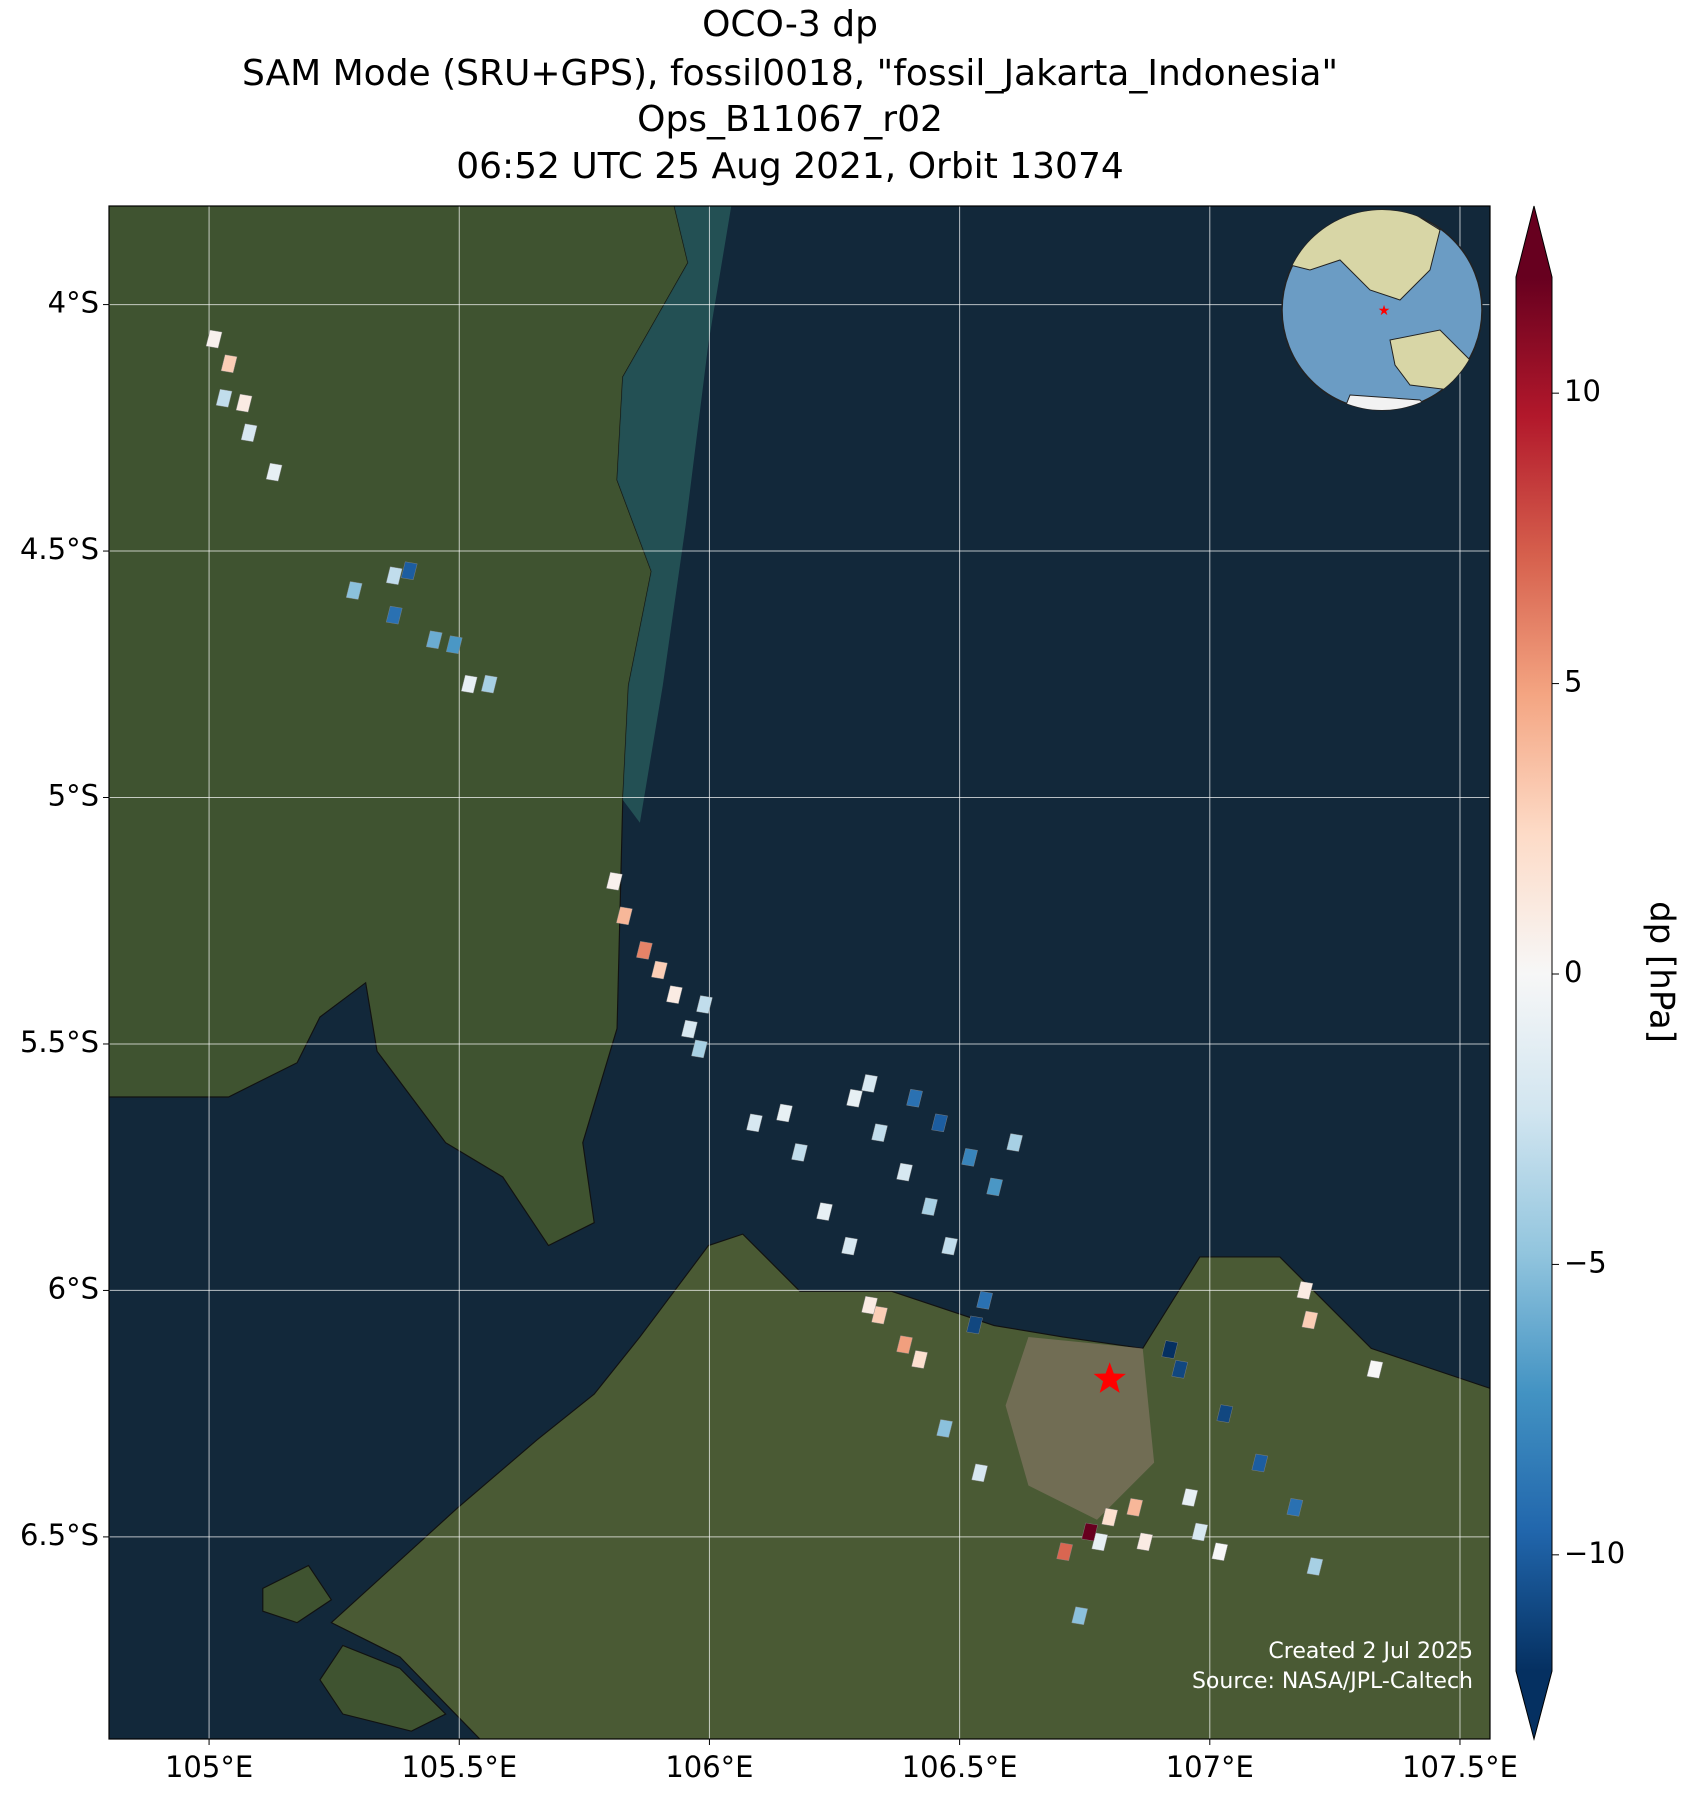 The image size is (1690, 1795). What do you see at coordinates (59, 1535) in the screenshot?
I see `y-tick-label: 6.5°S` at bounding box center [59, 1535].